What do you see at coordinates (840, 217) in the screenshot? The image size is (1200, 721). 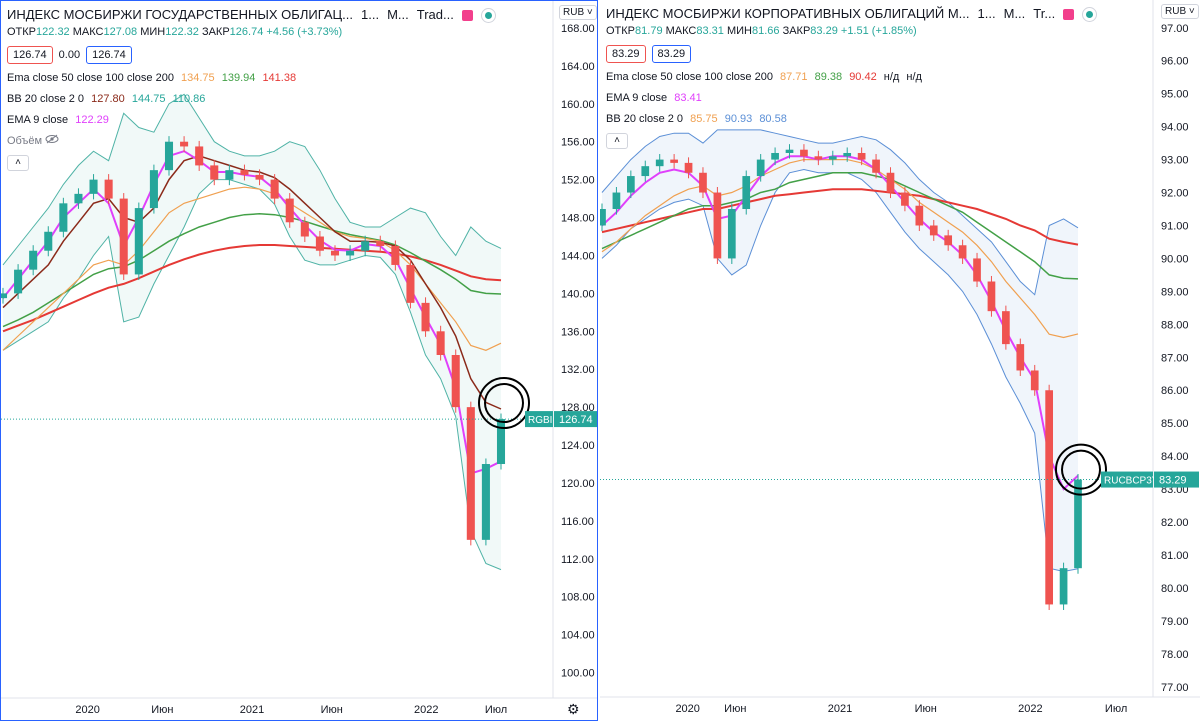 I see `ema200-line` at bounding box center [840, 217].